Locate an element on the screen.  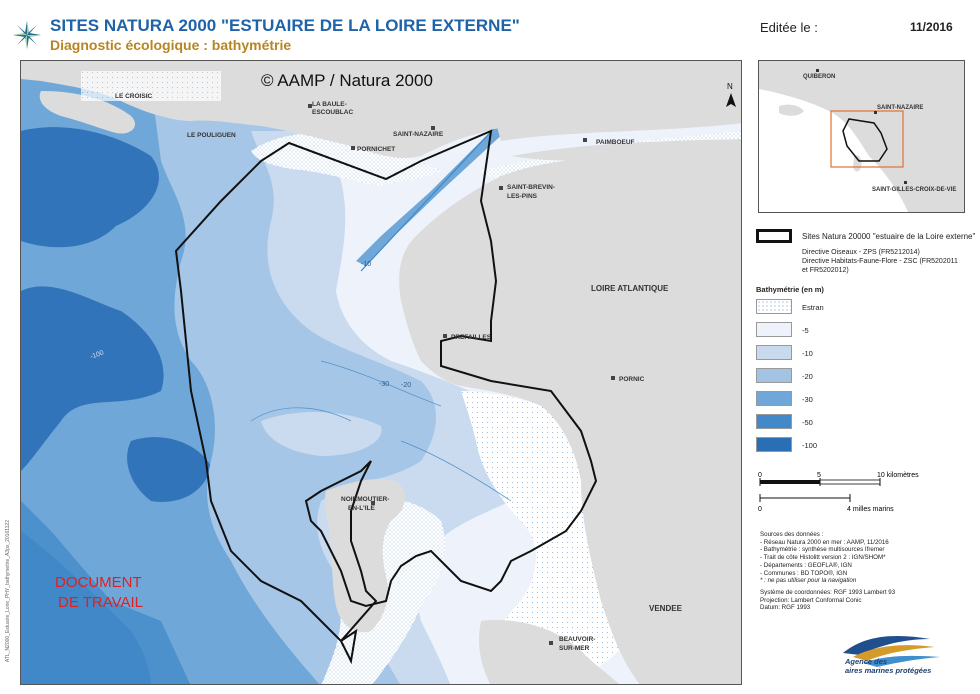
logo-line-1: Agence des is located at coordinates (866, 661).